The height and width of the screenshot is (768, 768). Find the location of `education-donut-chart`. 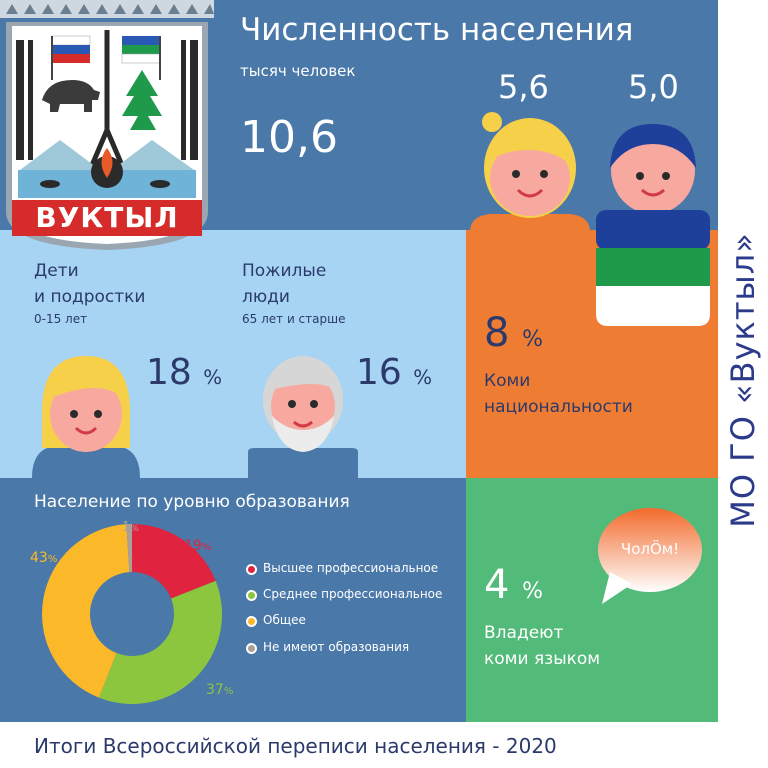

education-donut-chart is located at coordinates (132, 614).